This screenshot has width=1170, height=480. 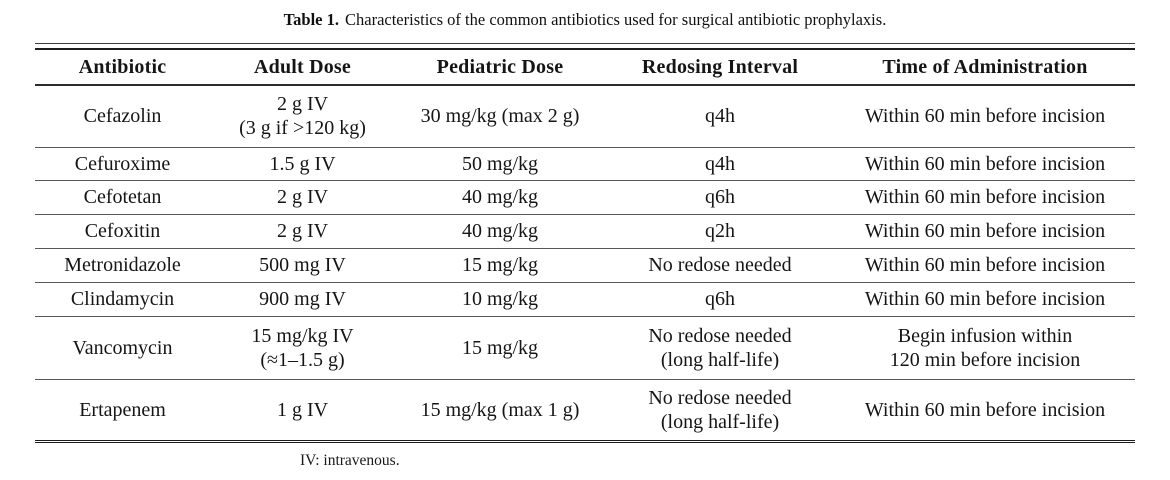 What do you see at coordinates (122, 409) in the screenshot?
I see `cell-antibiotic: Ertapenem` at bounding box center [122, 409].